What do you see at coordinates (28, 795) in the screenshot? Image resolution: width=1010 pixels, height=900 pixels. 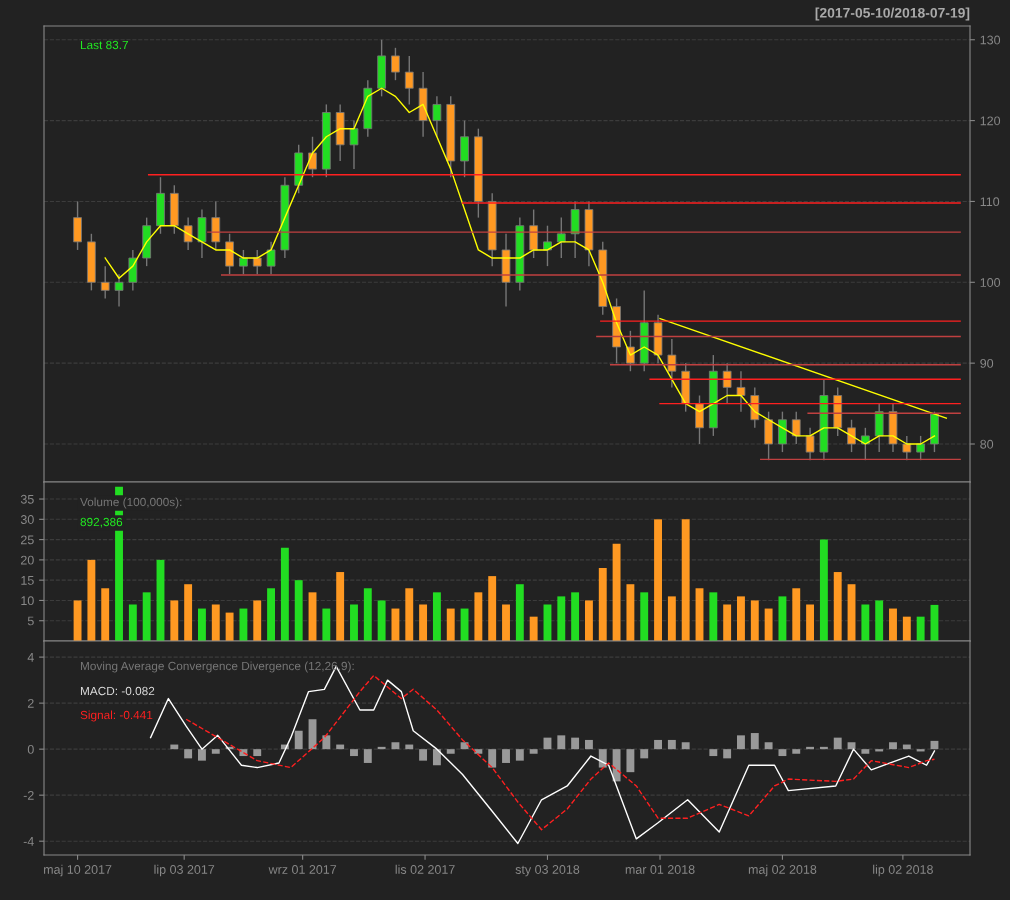 I see `y-tick-label: -2` at bounding box center [28, 795].